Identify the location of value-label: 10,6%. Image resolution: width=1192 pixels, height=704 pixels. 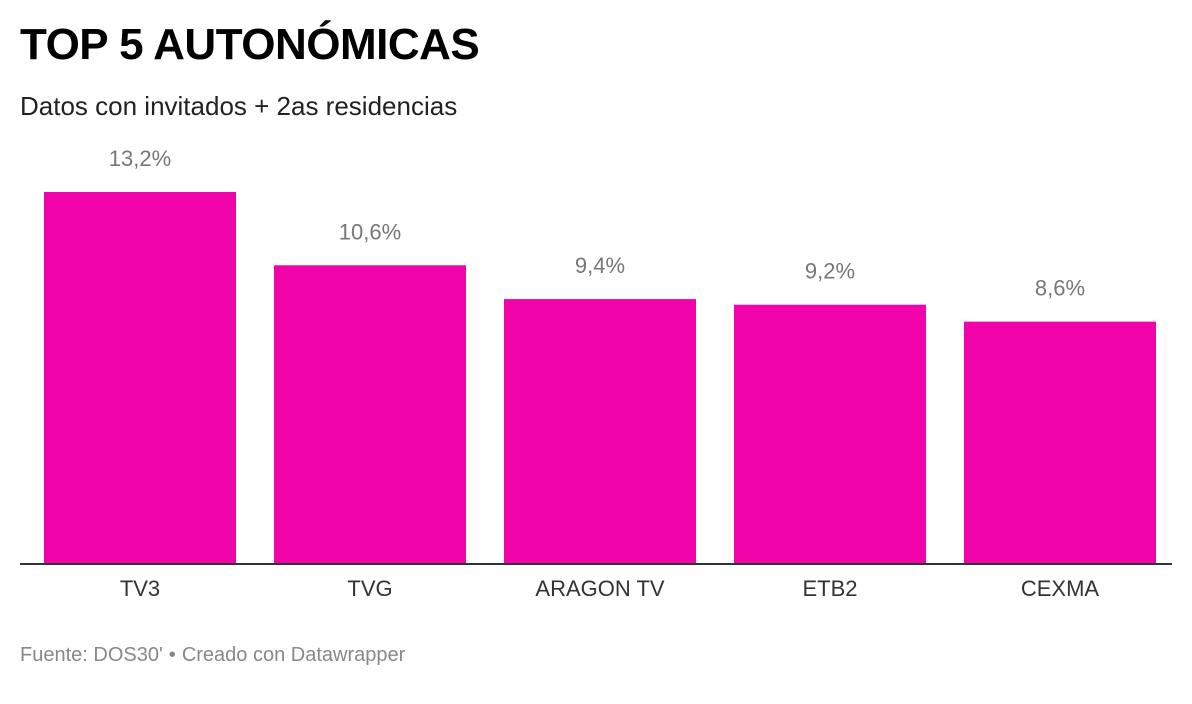
(370, 231).